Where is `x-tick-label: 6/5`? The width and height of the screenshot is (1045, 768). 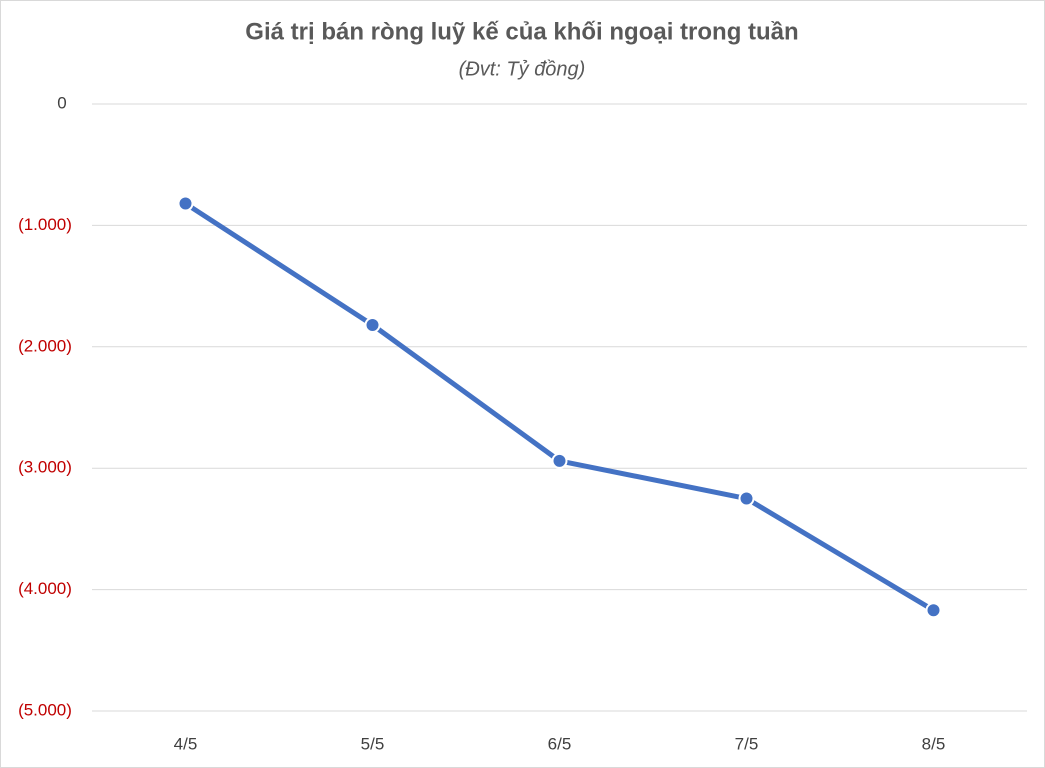
x-tick-label: 6/5 is located at coordinates (560, 743).